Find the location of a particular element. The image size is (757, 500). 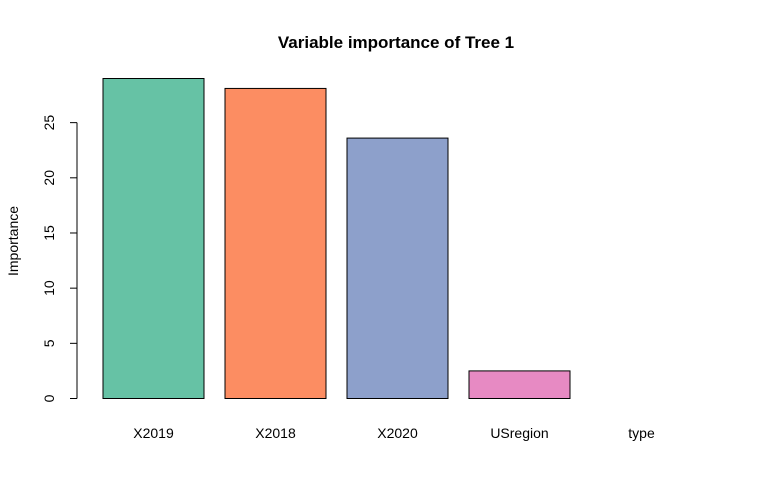

y-tick-label: 20 is located at coordinates (49, 178).